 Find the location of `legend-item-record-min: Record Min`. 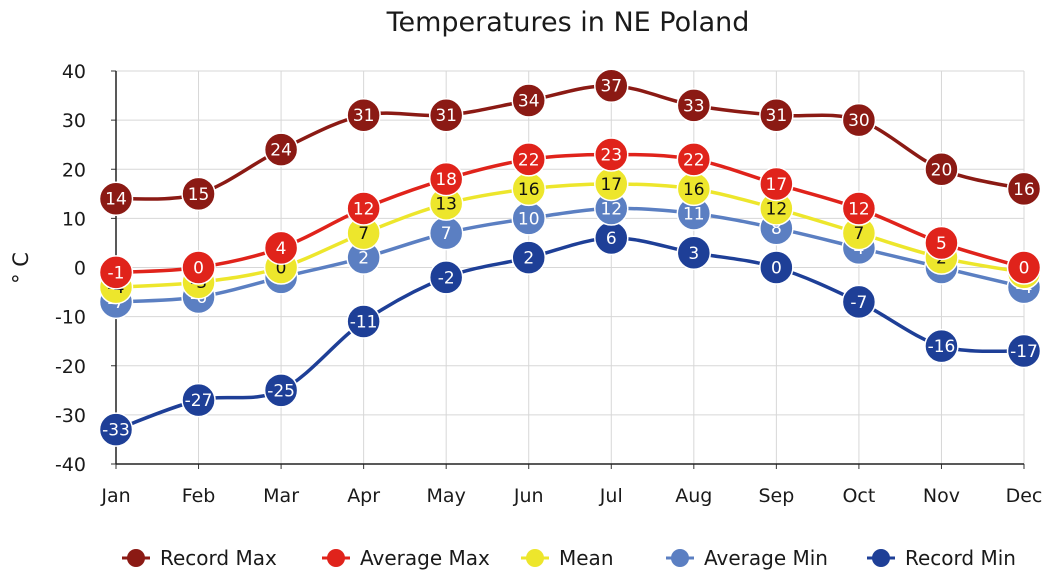

legend-item-record-min: Record Min is located at coordinates (941, 558).